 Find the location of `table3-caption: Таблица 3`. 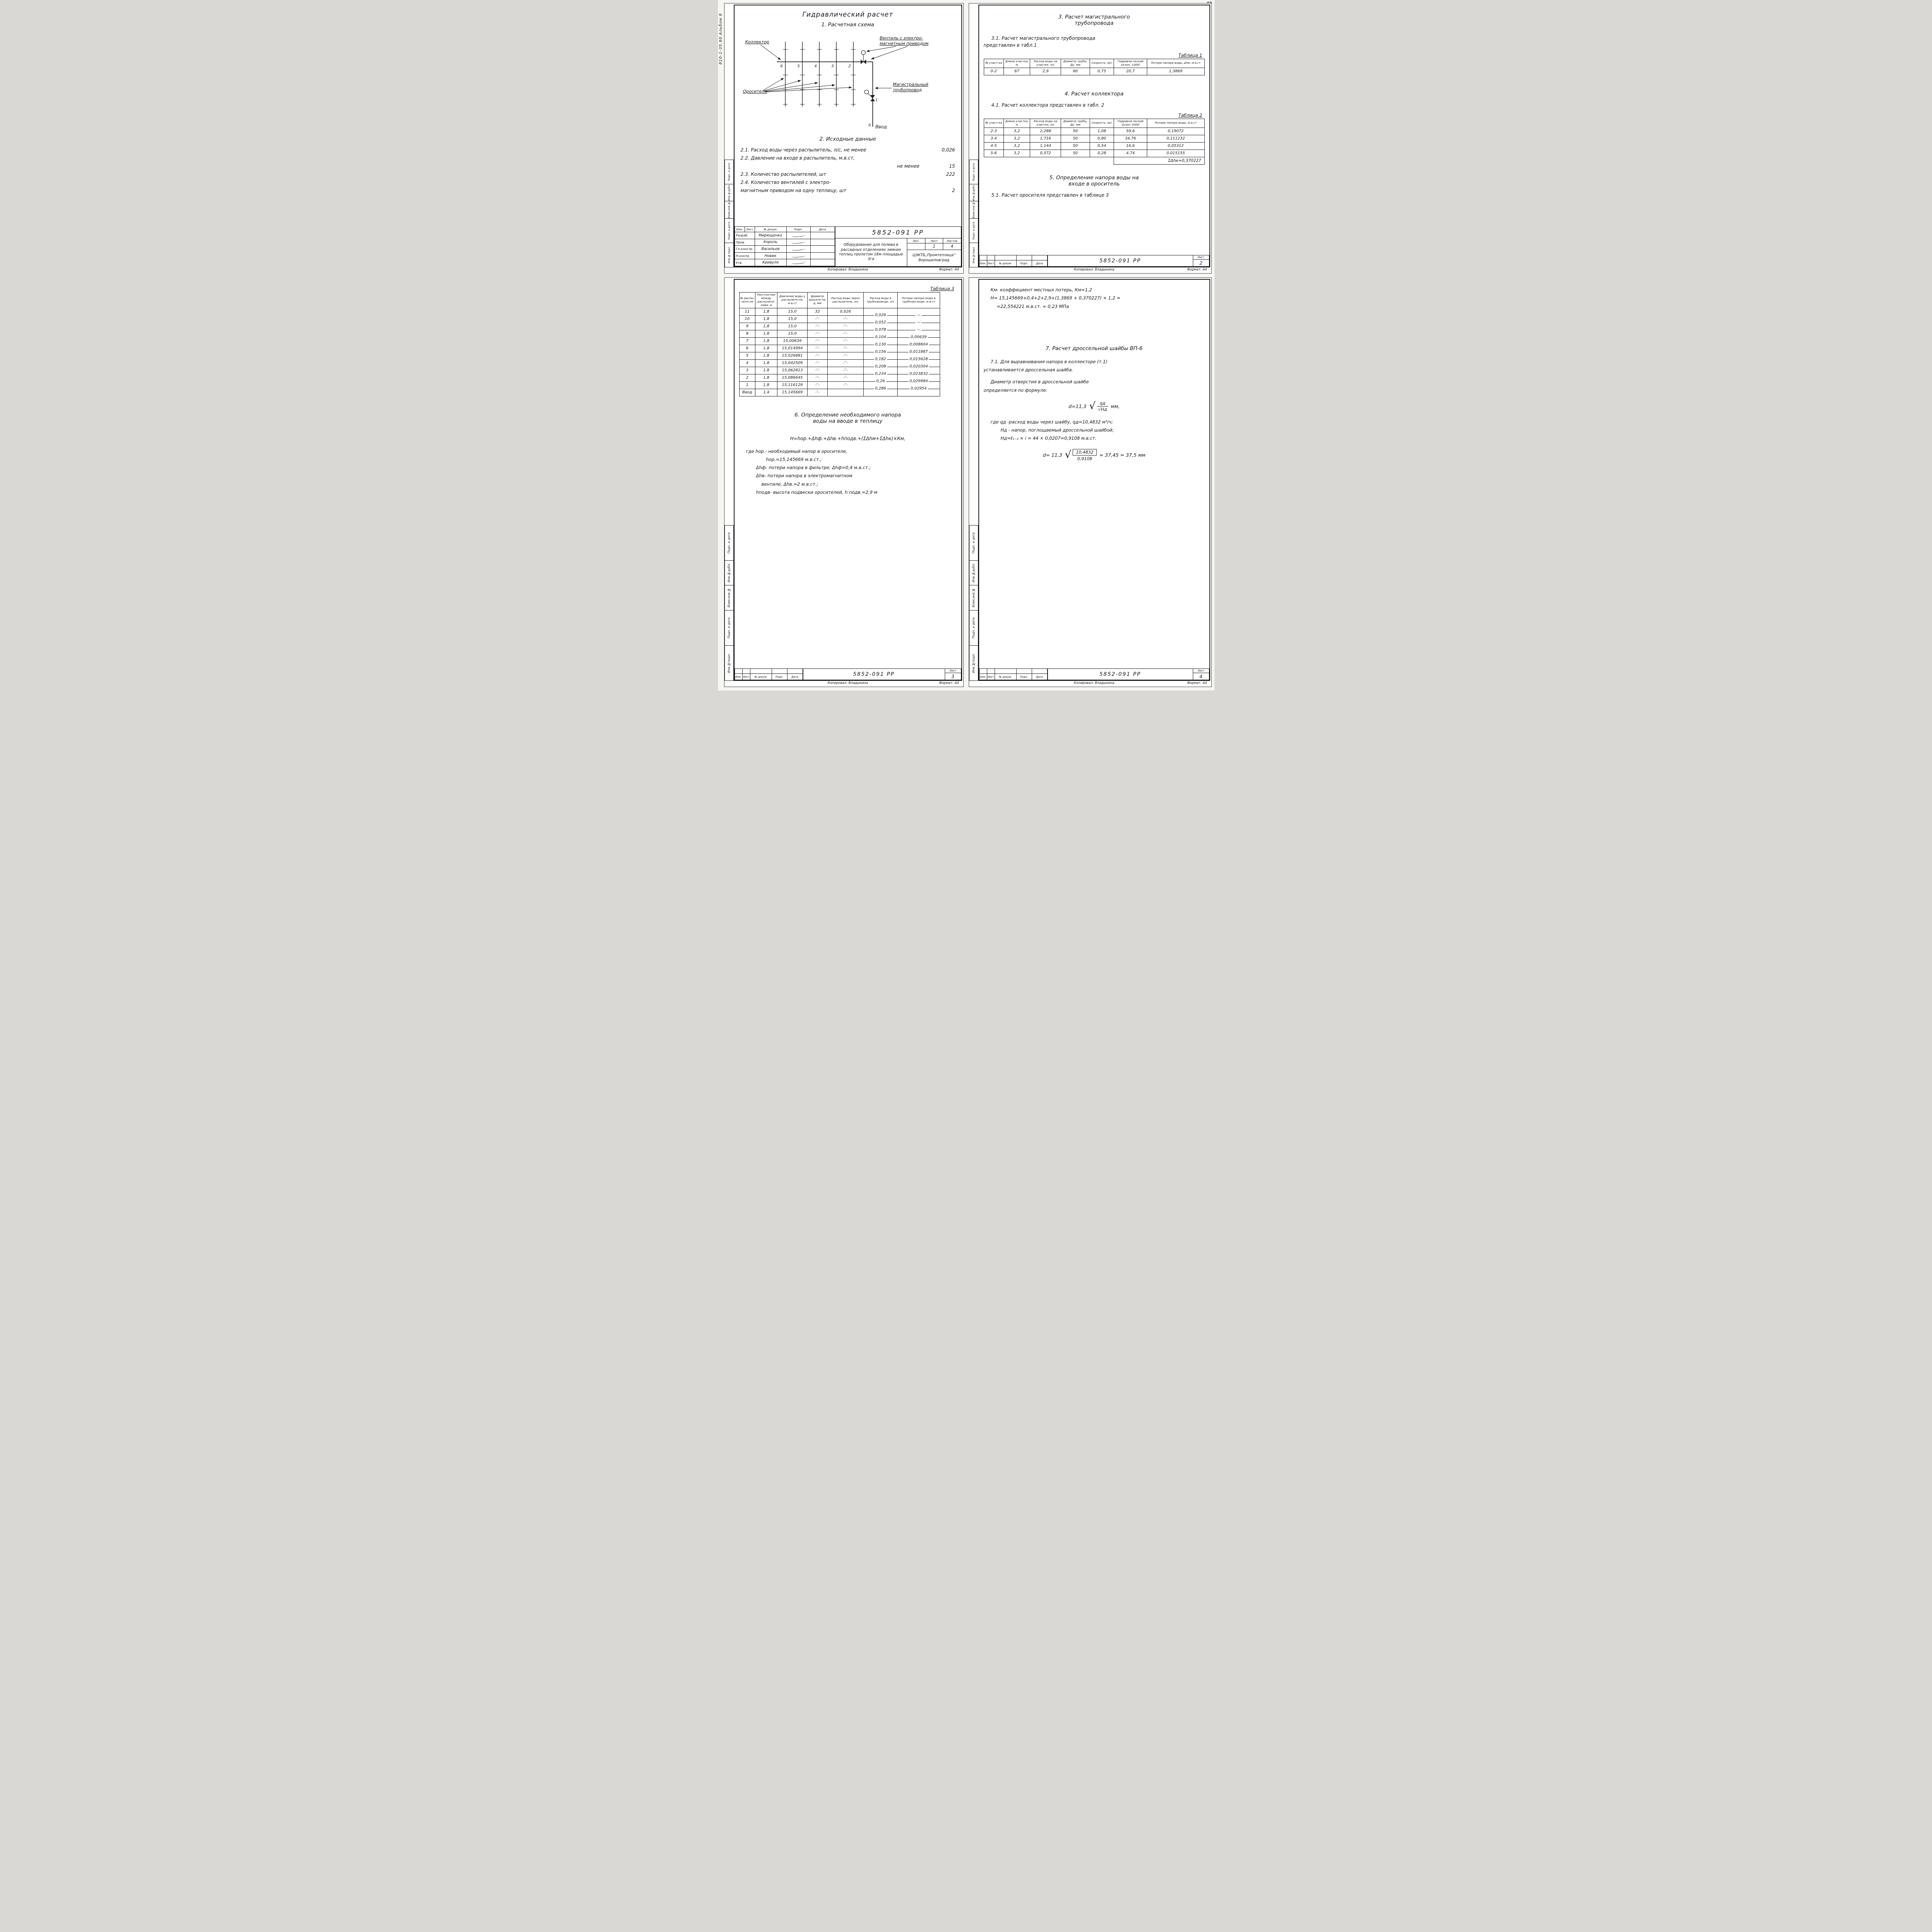

table3-caption: Таблица 3 is located at coordinates (942, 289).